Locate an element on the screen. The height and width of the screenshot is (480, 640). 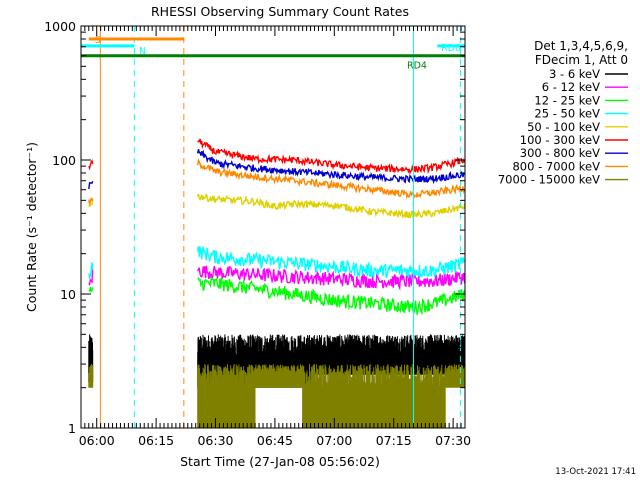
legend-entry-label: 3 - 6 keV is located at coordinates (574, 74).